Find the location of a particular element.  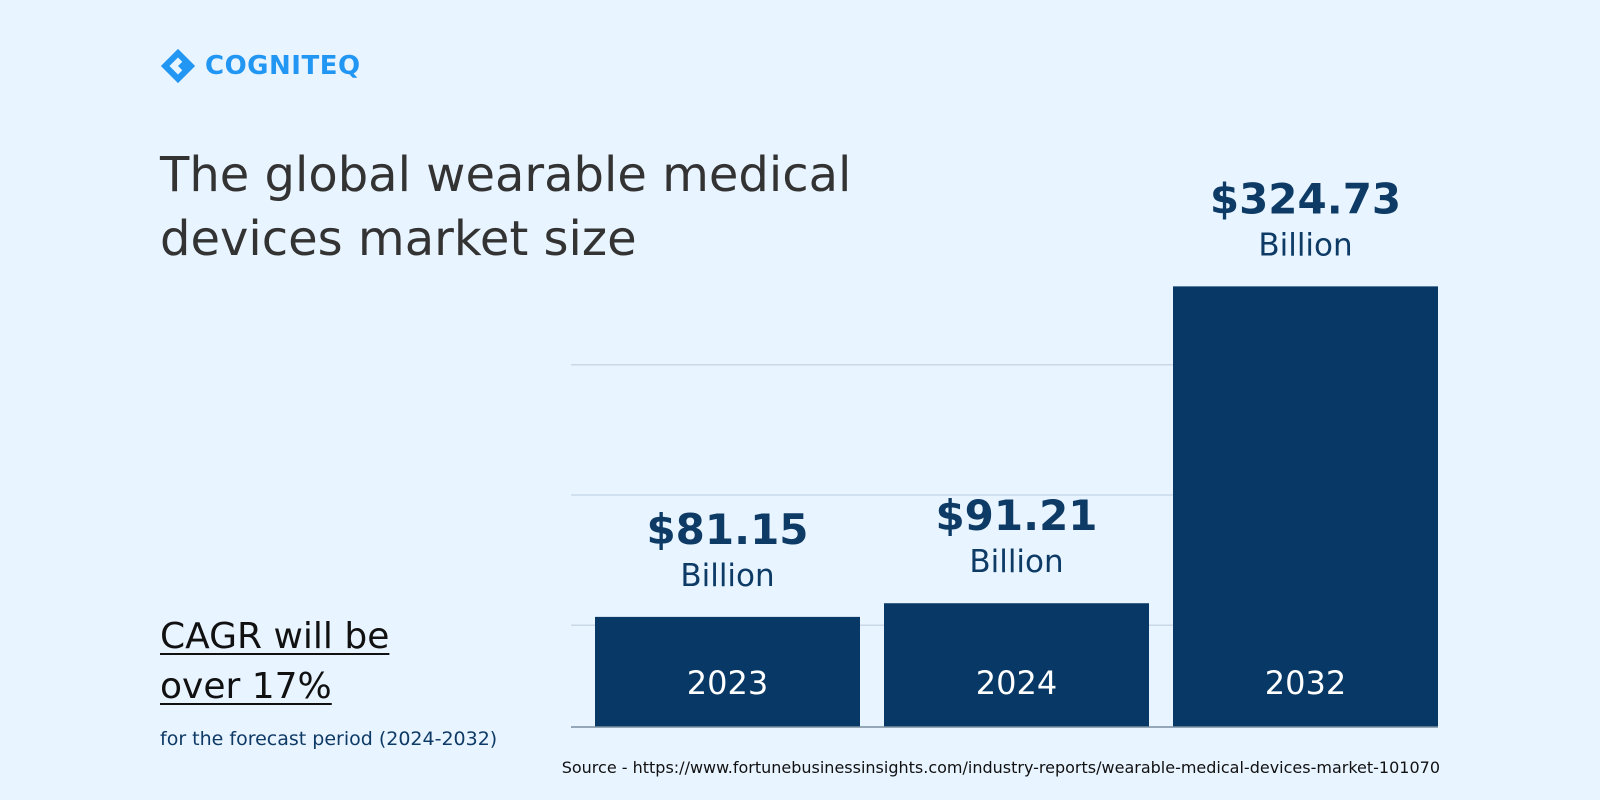

year-label-2023: 2023 is located at coordinates (727, 683).